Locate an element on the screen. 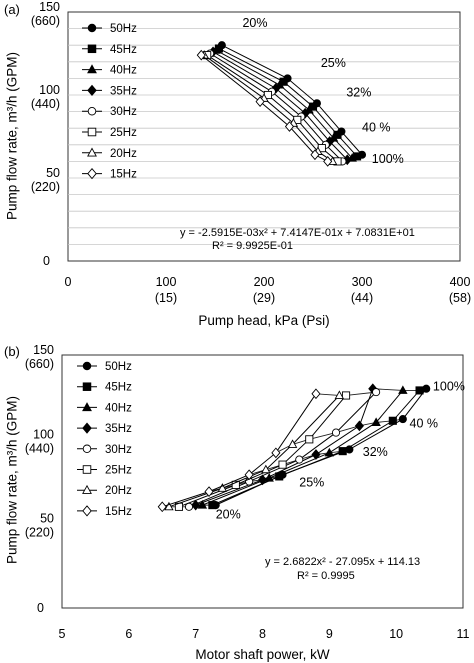 This screenshot has width=474, height=663. x-tick-label: 9 is located at coordinates (329, 634).